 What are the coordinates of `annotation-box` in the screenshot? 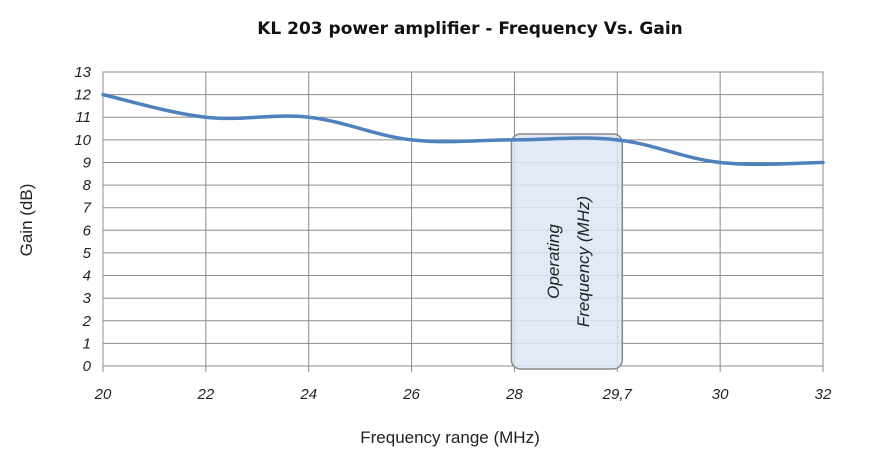 It's located at (566, 251).